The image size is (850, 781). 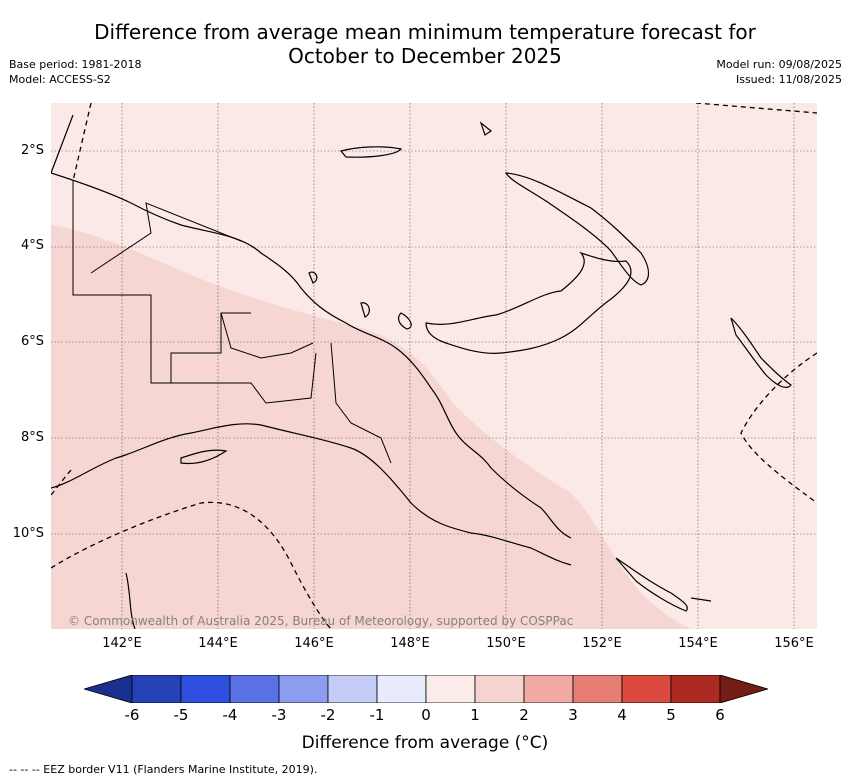 What do you see at coordinates (75, 72) in the screenshot?
I see `meta-left: Base period: 1981-2018 Model: ACCESS-S2` at bounding box center [75, 72].